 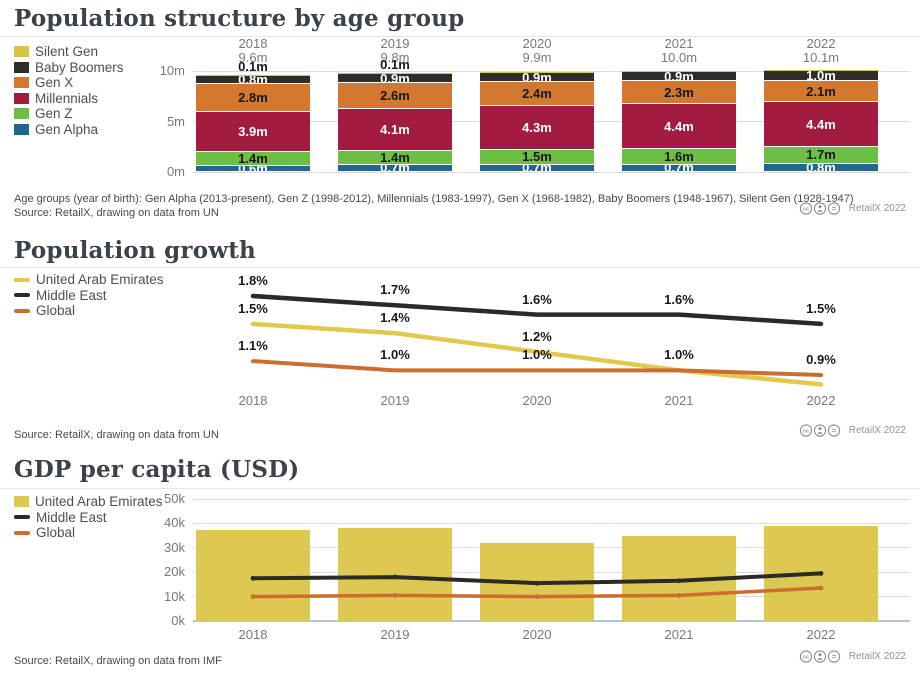 I want to click on bar-segment-millennials: 4.1m, so click(x=395, y=129).